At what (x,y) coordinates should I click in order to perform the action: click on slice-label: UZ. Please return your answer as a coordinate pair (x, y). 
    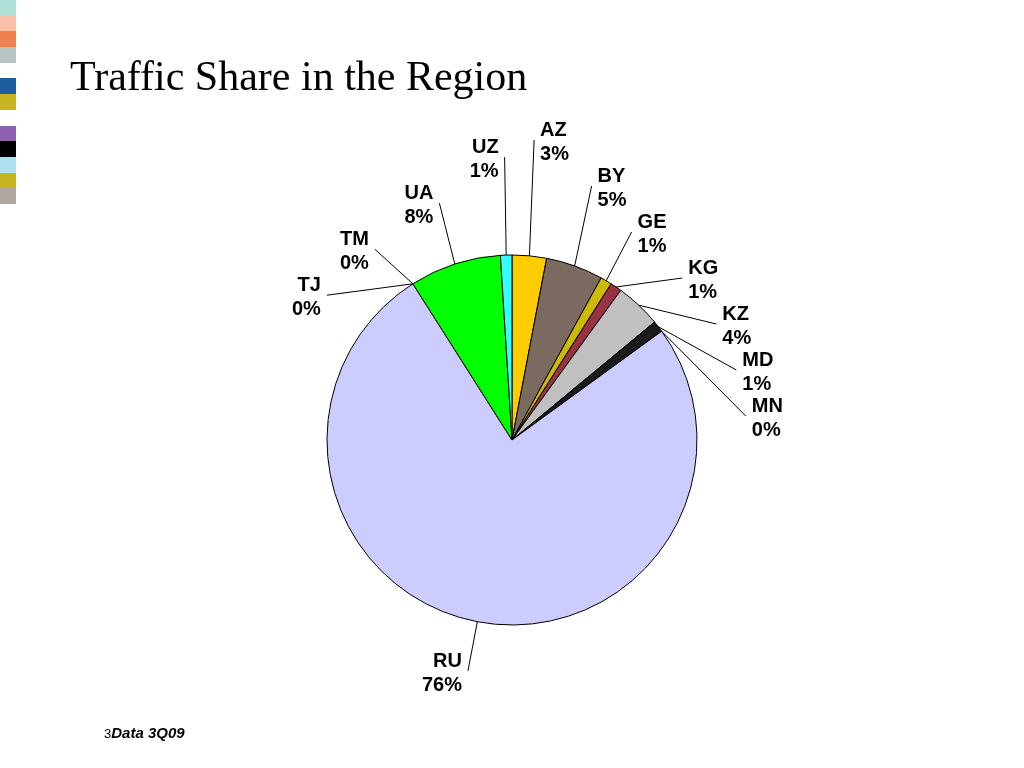
    Looking at the image, I should click on (485, 146).